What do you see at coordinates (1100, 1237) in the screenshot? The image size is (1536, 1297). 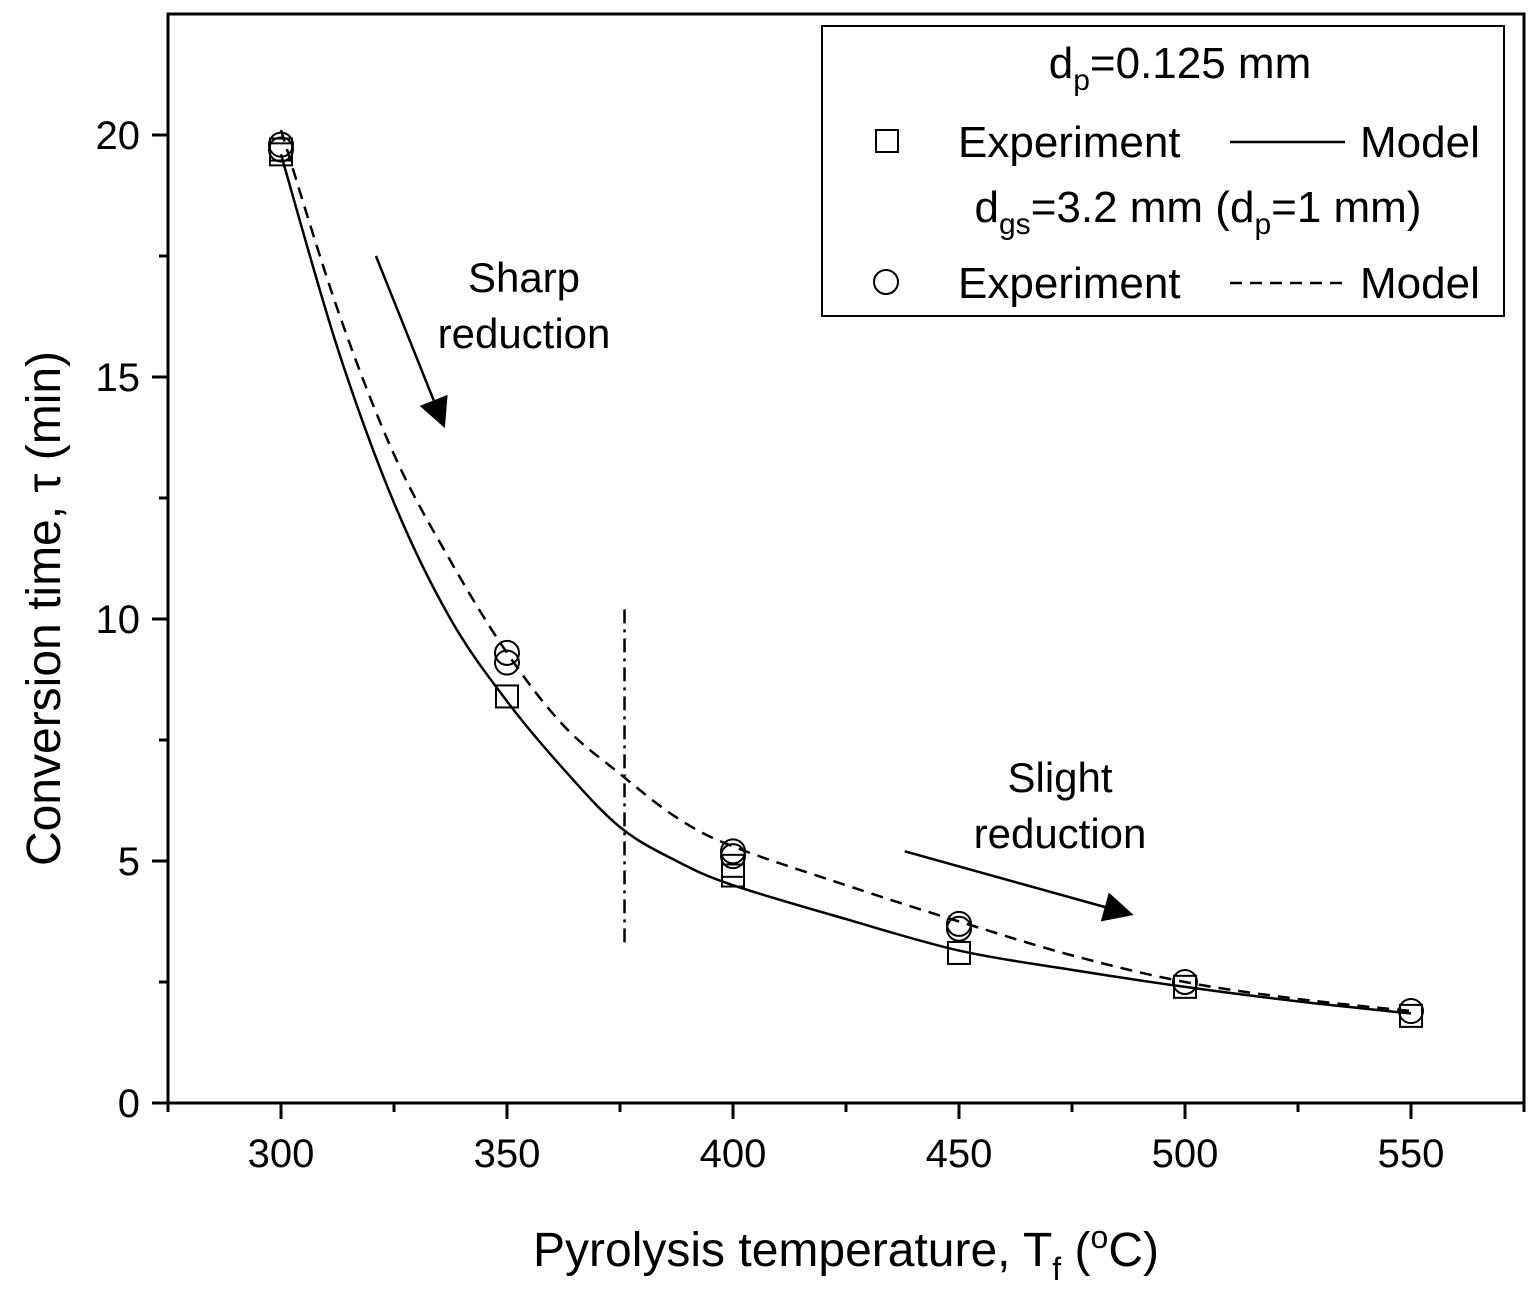 I see `x-axis-title-sup: o` at bounding box center [1100, 1237].